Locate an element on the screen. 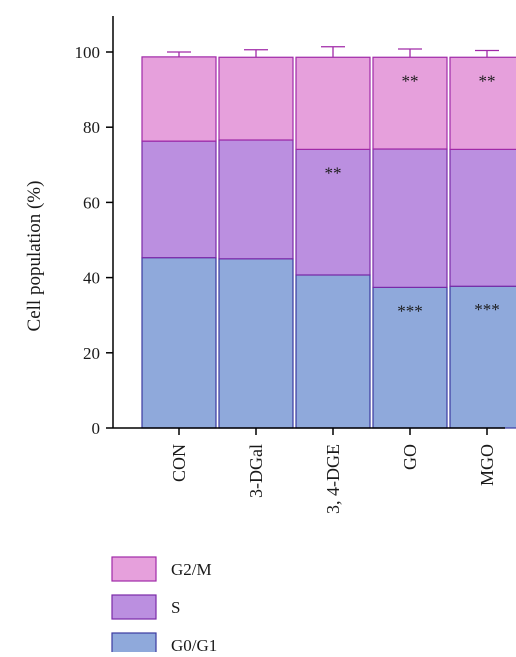 The height and width of the screenshot is (657, 516). y-tick-label: 20 is located at coordinates (91, 353).